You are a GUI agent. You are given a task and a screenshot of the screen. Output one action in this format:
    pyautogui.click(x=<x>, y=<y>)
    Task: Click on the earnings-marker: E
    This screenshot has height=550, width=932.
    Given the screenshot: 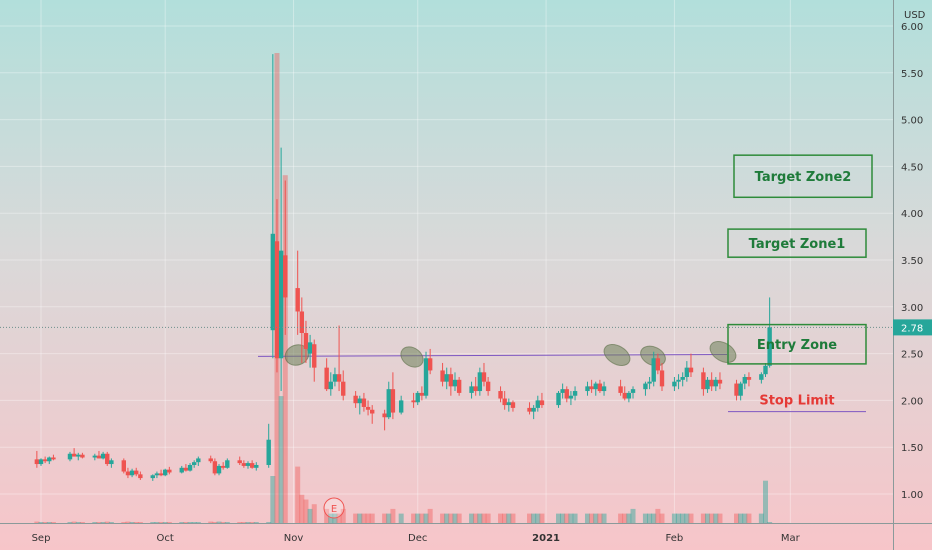 What is the action you would take?
    pyautogui.click(x=334, y=508)
    